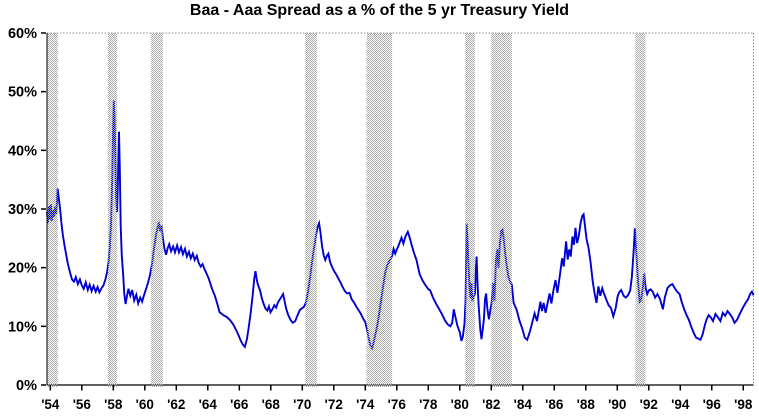  I want to click on x-axis-tick-label: '58, so click(113, 404).